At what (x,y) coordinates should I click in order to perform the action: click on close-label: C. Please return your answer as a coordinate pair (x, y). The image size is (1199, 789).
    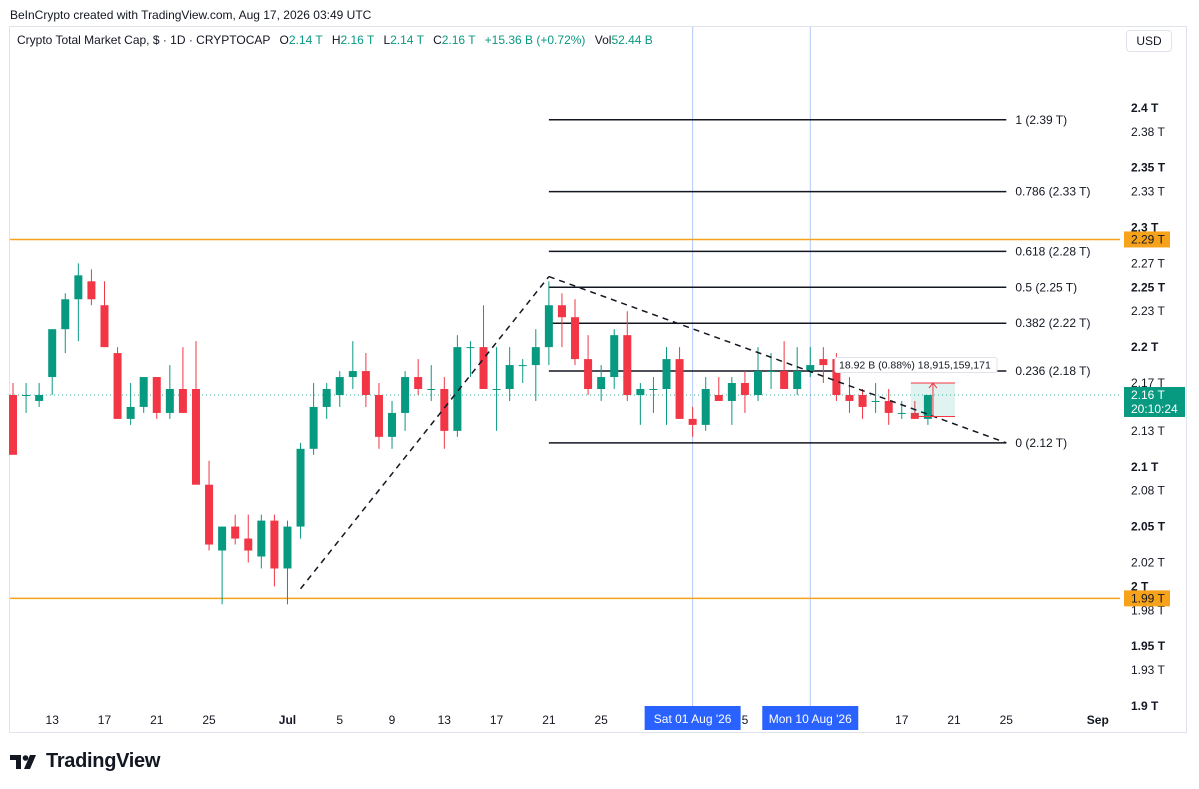
    Looking at the image, I should click on (437, 40).